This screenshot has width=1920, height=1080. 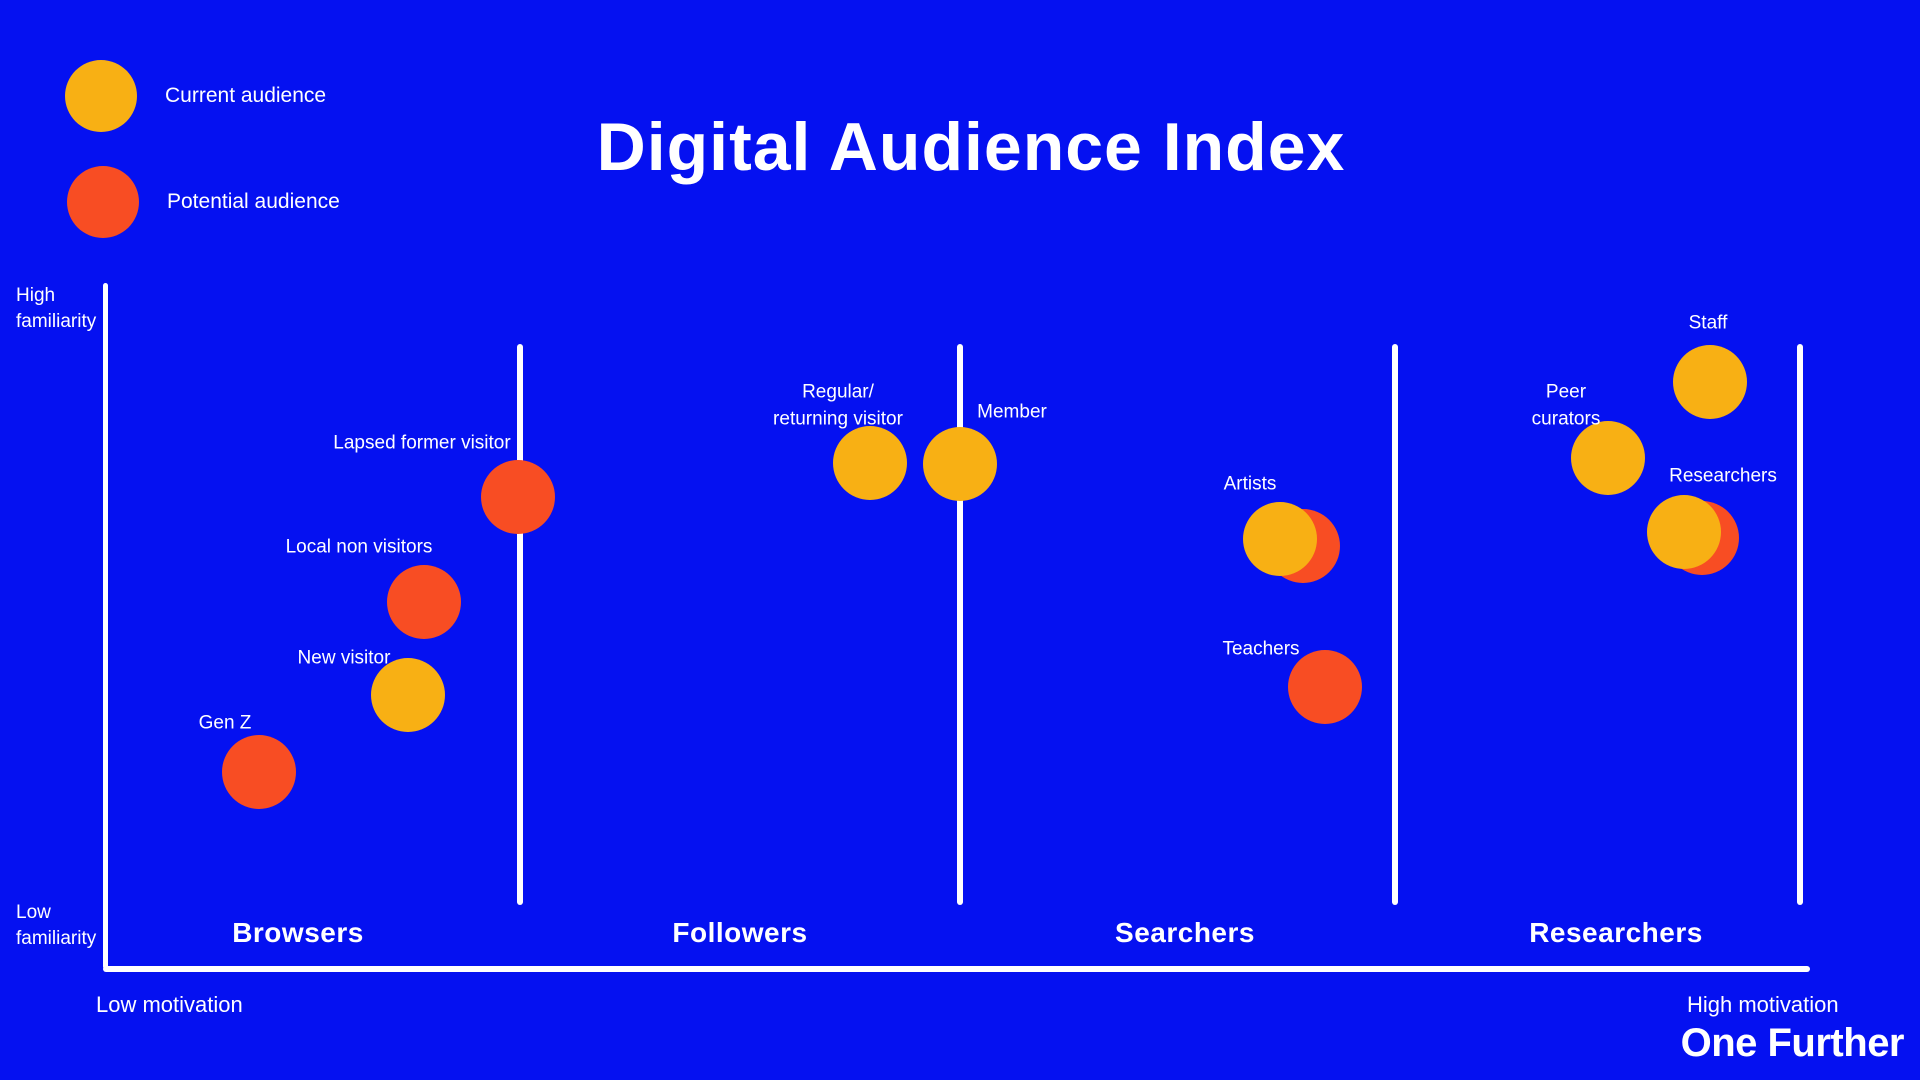 What do you see at coordinates (259, 772) in the screenshot?
I see `bubble-potential-gen-z` at bounding box center [259, 772].